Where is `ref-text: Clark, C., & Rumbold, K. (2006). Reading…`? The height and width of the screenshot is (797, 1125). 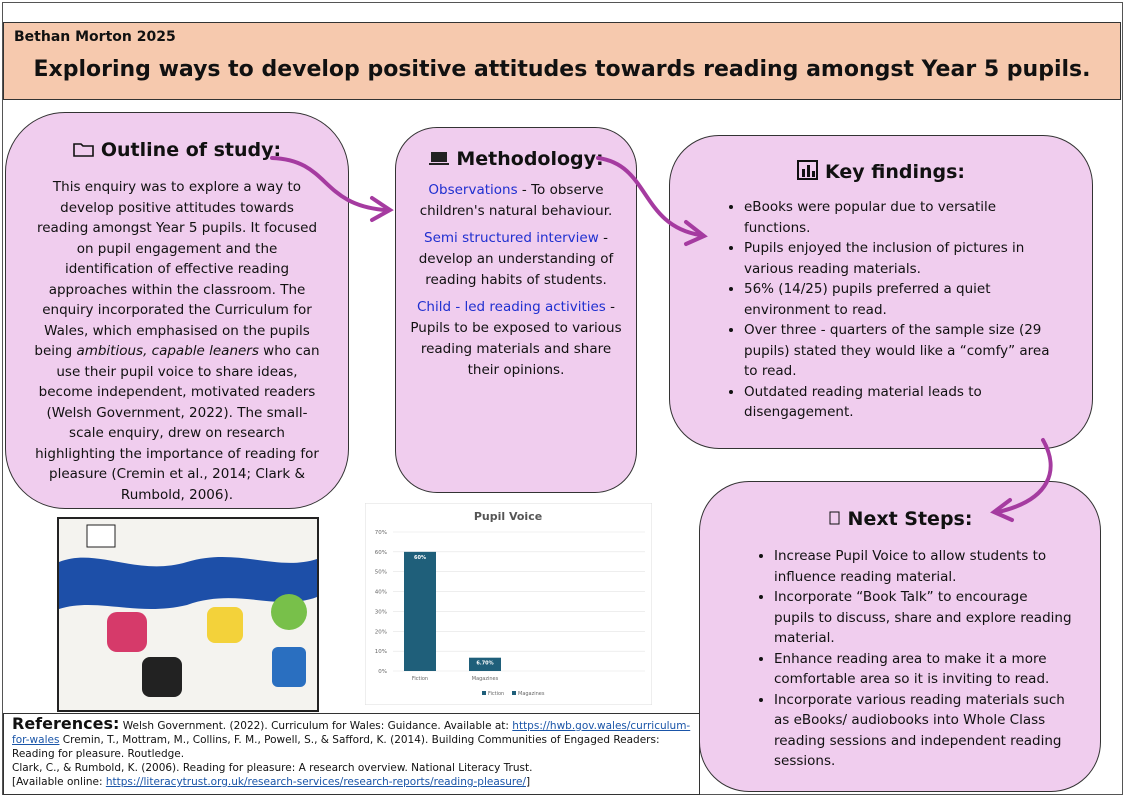
ref-text: Clark, C., & Rumbold, K. (2006). Reading… is located at coordinates (272, 768).